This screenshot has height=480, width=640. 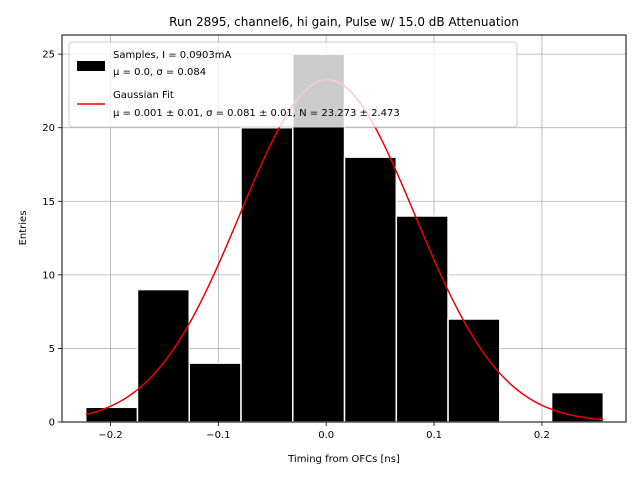 I want to click on x-axis-label: Timing from OFCs [ns], so click(x=343, y=459).